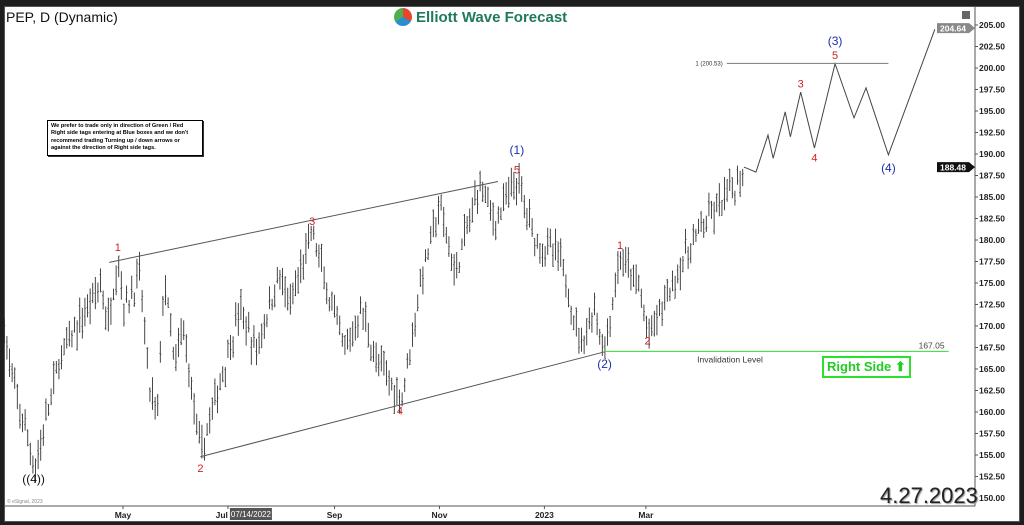  I want to click on projection-high-tag, so click(956, 28).